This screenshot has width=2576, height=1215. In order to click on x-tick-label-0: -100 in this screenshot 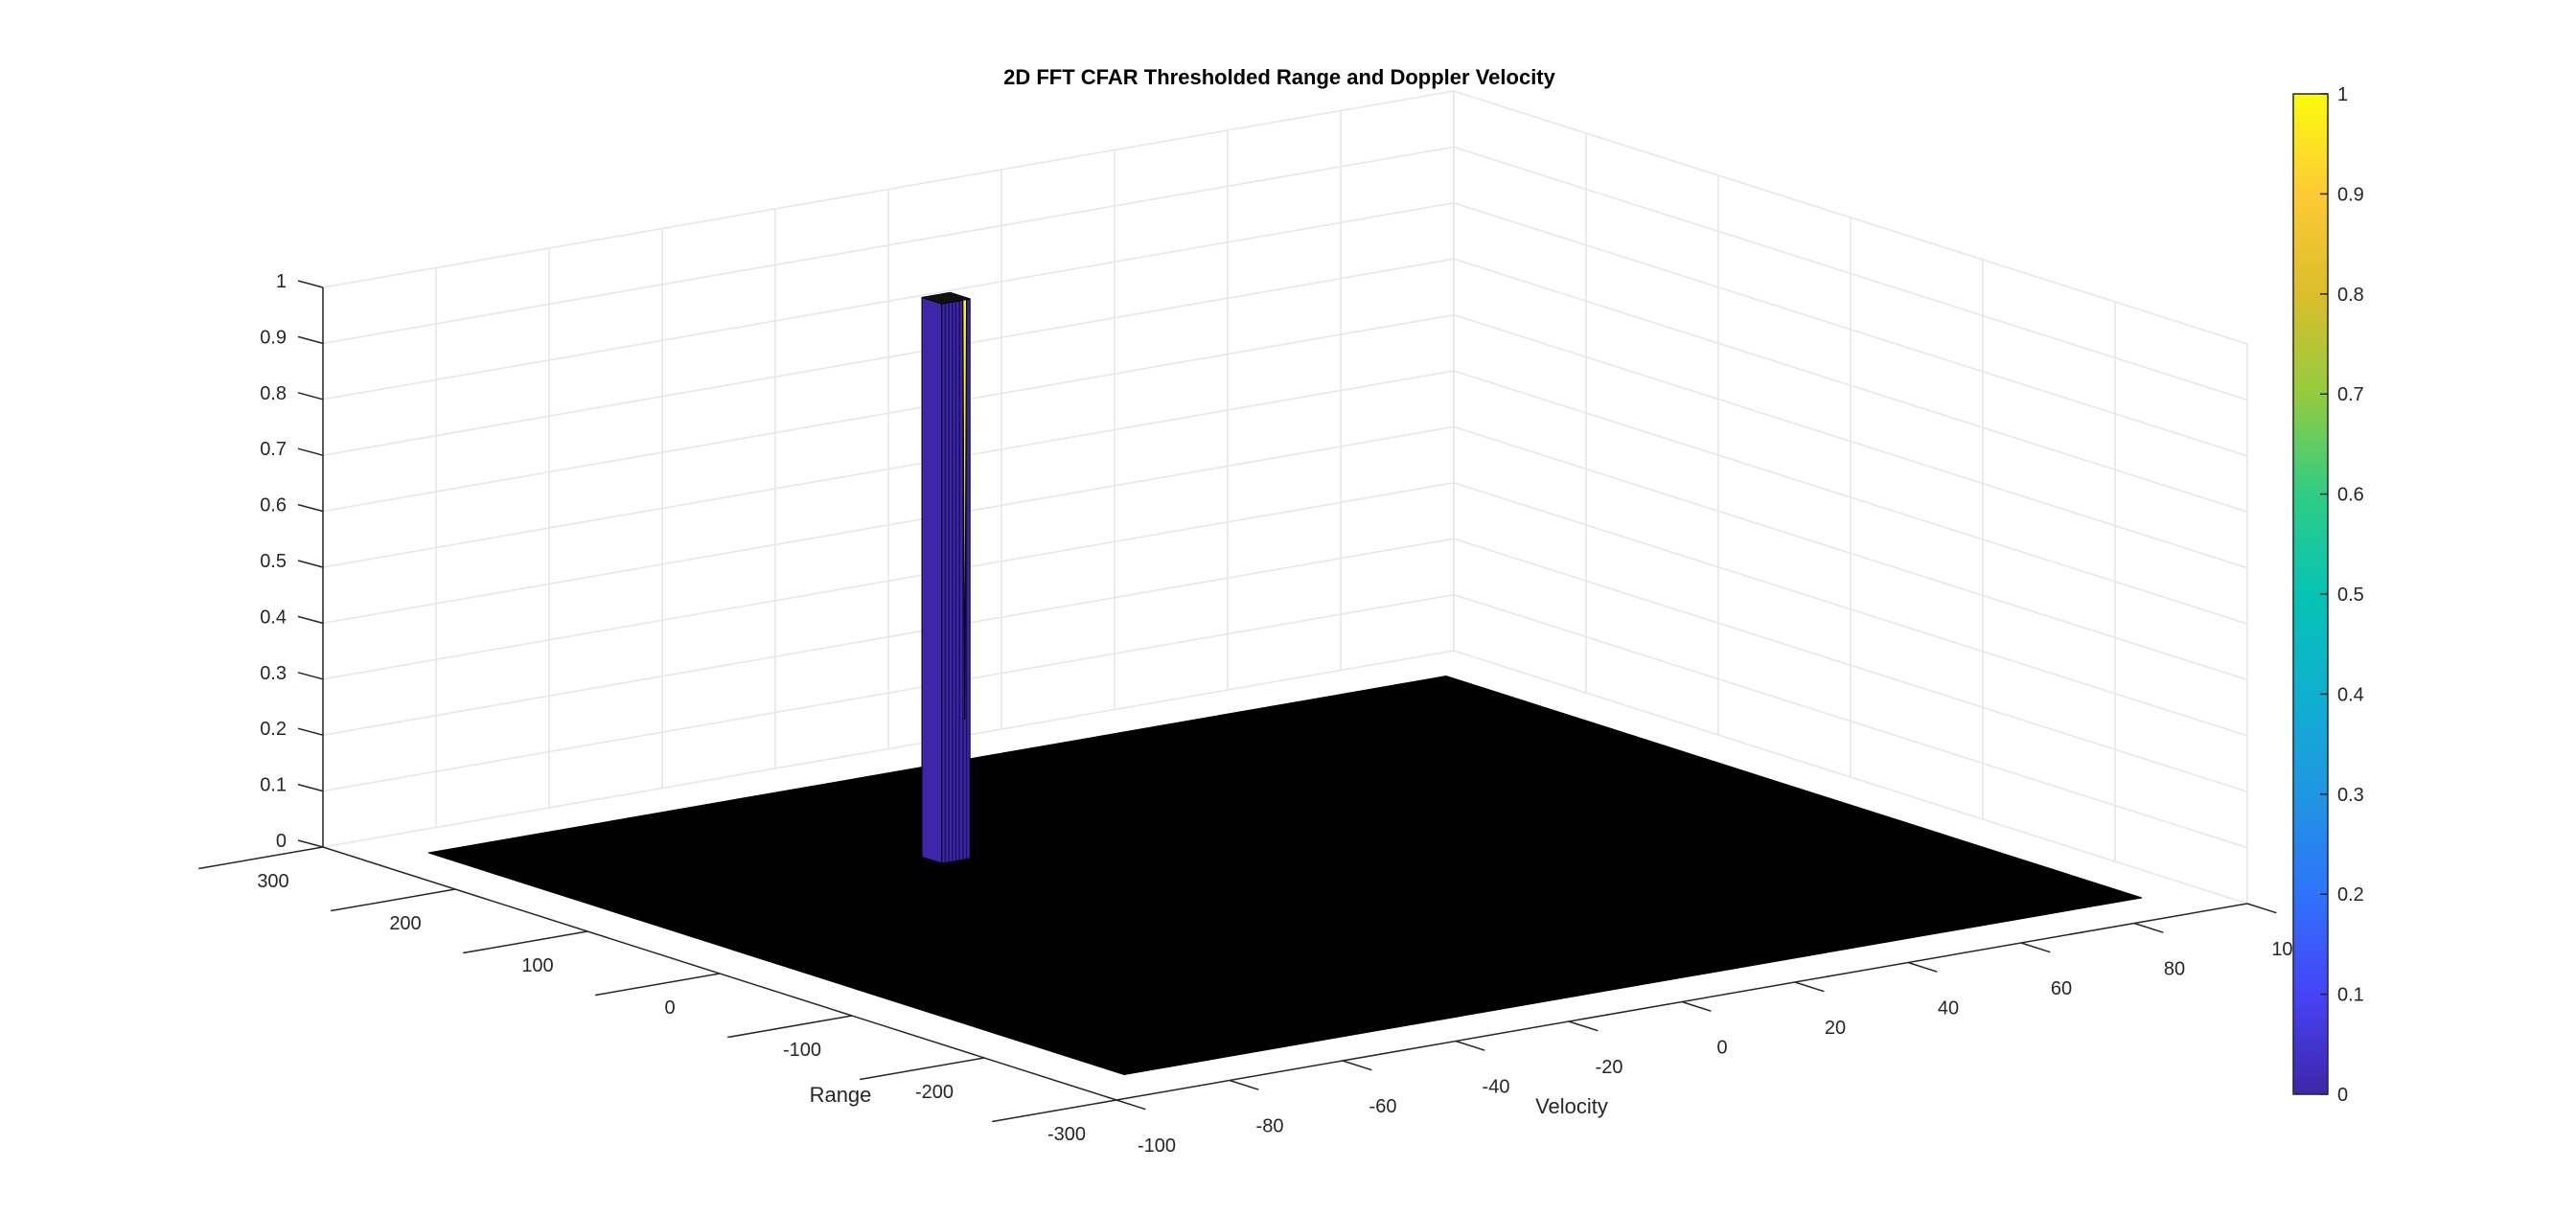, I will do `click(1157, 1146)`.